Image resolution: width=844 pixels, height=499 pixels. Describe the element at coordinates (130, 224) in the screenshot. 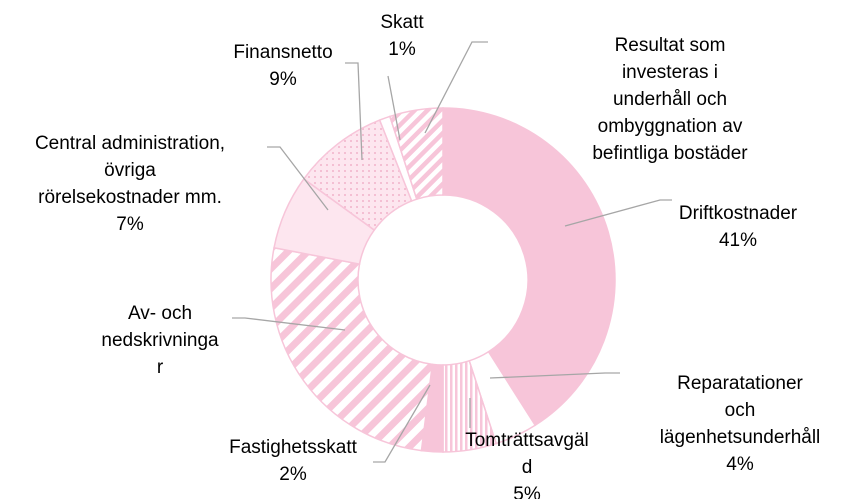

I see `value-label: 7%` at that location.